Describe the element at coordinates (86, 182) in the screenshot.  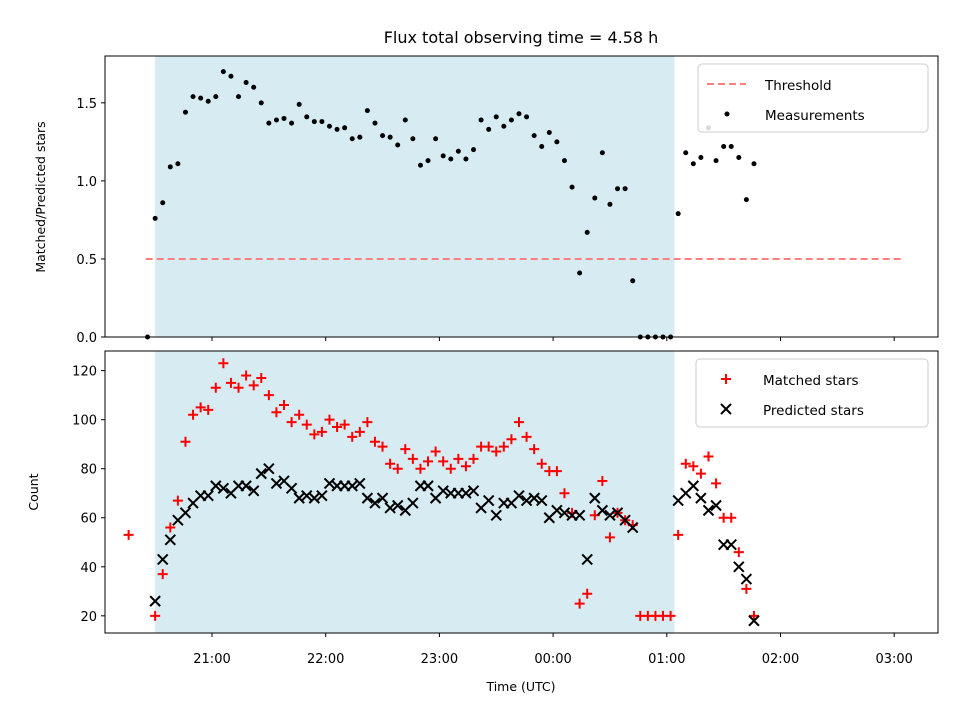
I see `y-tick-label: 1.0` at that location.